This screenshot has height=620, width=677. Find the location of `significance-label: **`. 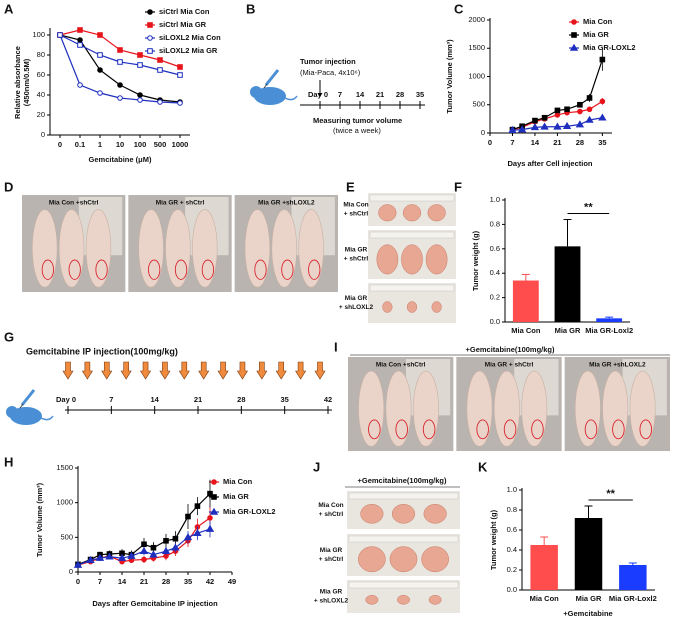

significance-label: ** is located at coordinates (610, 494).